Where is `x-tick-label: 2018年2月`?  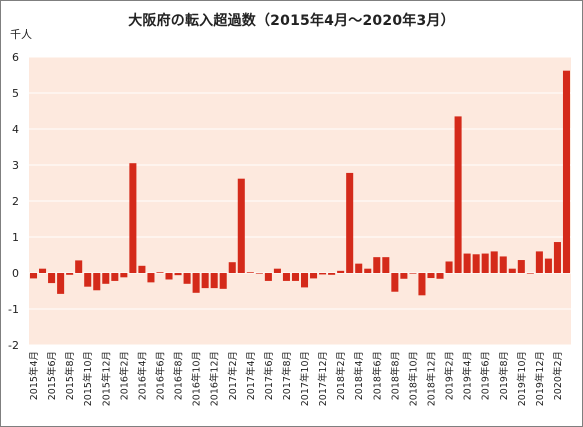 x-tick-label: 2018年2月 is located at coordinates (341, 375).